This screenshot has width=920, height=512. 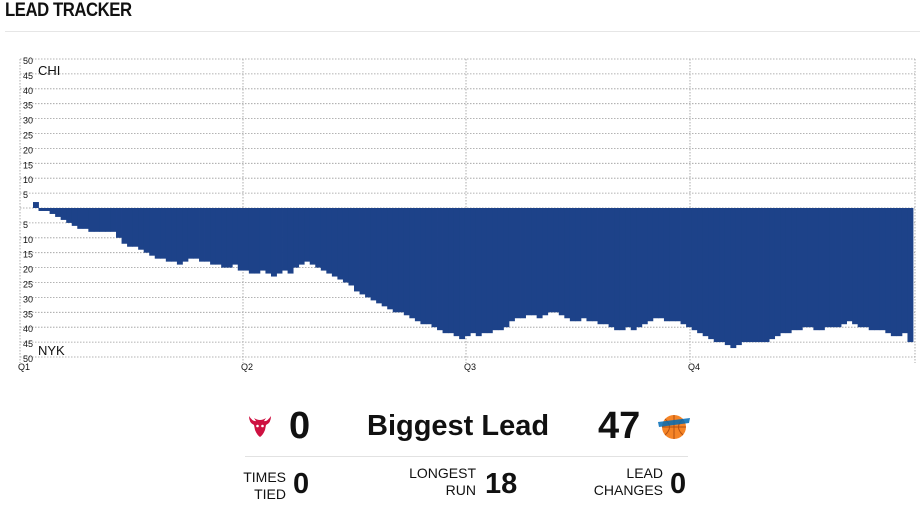 I want to click on y-tick-label: 30, so click(x=28, y=121).